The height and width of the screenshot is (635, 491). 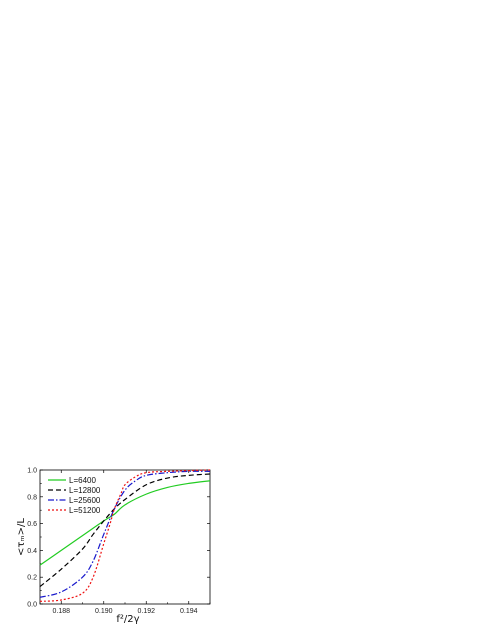 What do you see at coordinates (146, 611) in the screenshot?
I see `x-tick-label: 0.192` at bounding box center [146, 611].